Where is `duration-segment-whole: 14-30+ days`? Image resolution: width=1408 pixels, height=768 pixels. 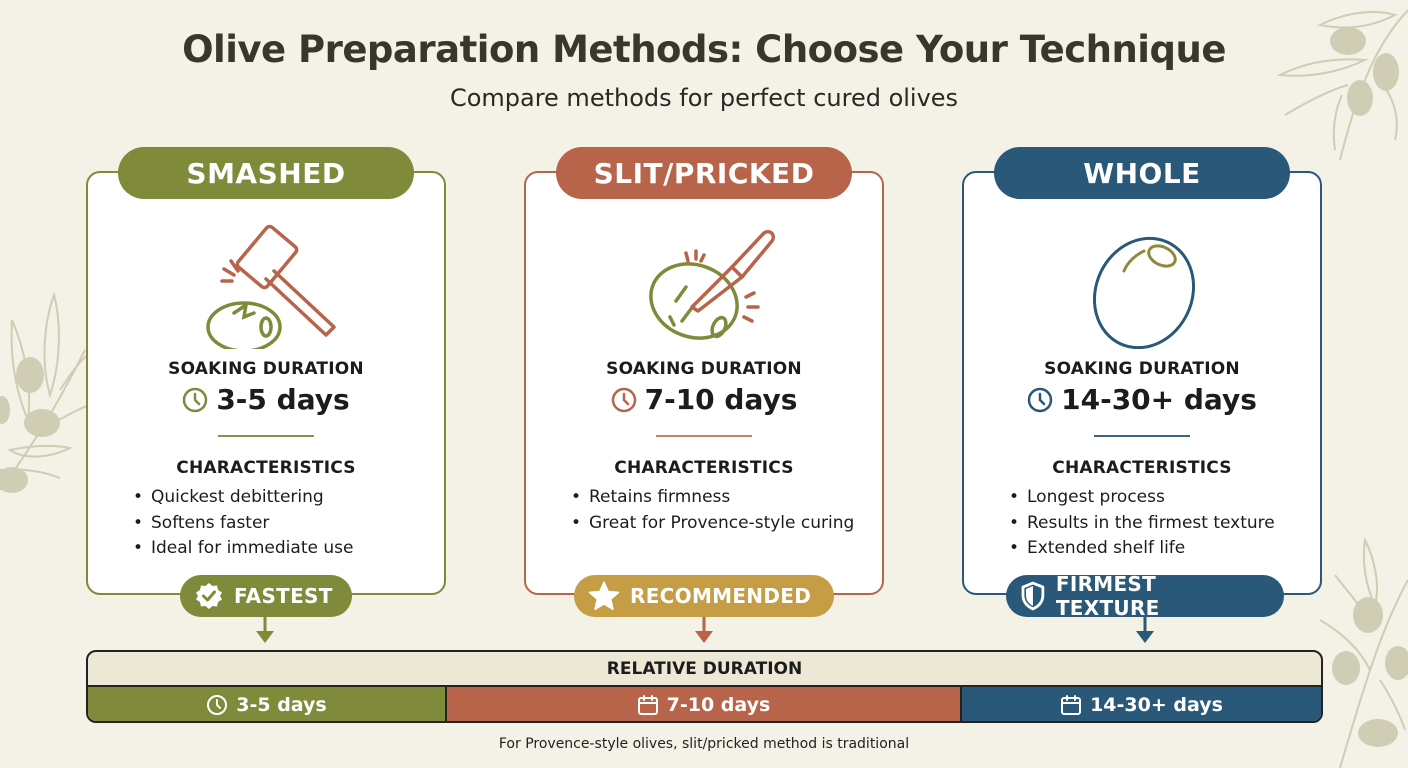 duration-segment-whole: 14-30+ days is located at coordinates (1141, 704).